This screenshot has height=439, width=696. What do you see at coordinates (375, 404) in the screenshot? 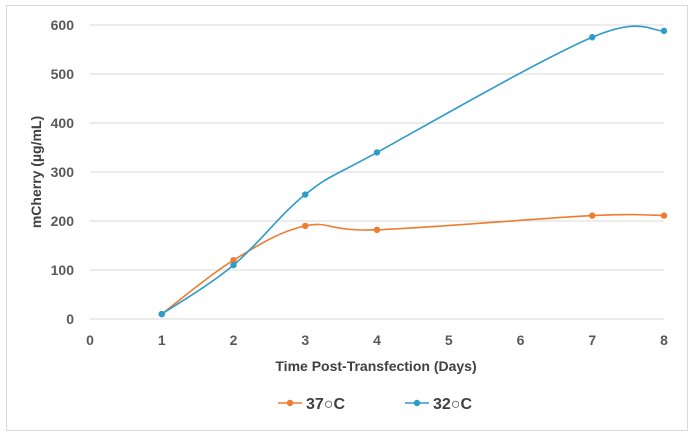
I see `legend: 37○C 32○C` at bounding box center [375, 404].